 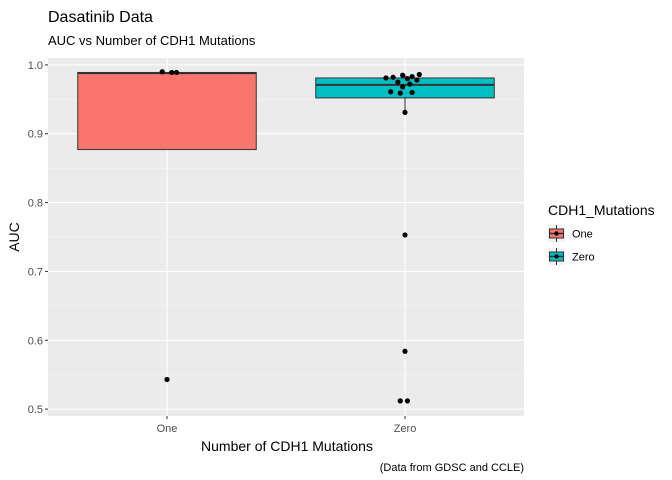 What do you see at coordinates (287, 446) in the screenshot?
I see `x-axis-title: Number of CDH1 Mutations` at bounding box center [287, 446].